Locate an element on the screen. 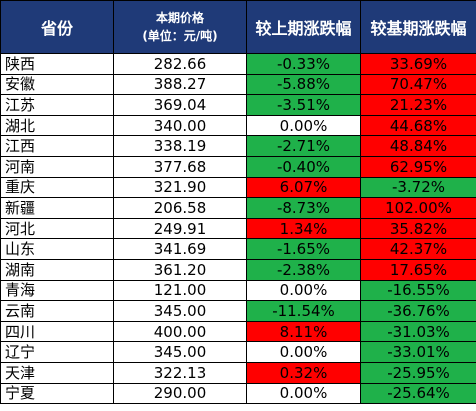 This screenshot has width=476, height=411. table-row: 重庆 321.90 6.07% -3.72% is located at coordinates (238, 187).